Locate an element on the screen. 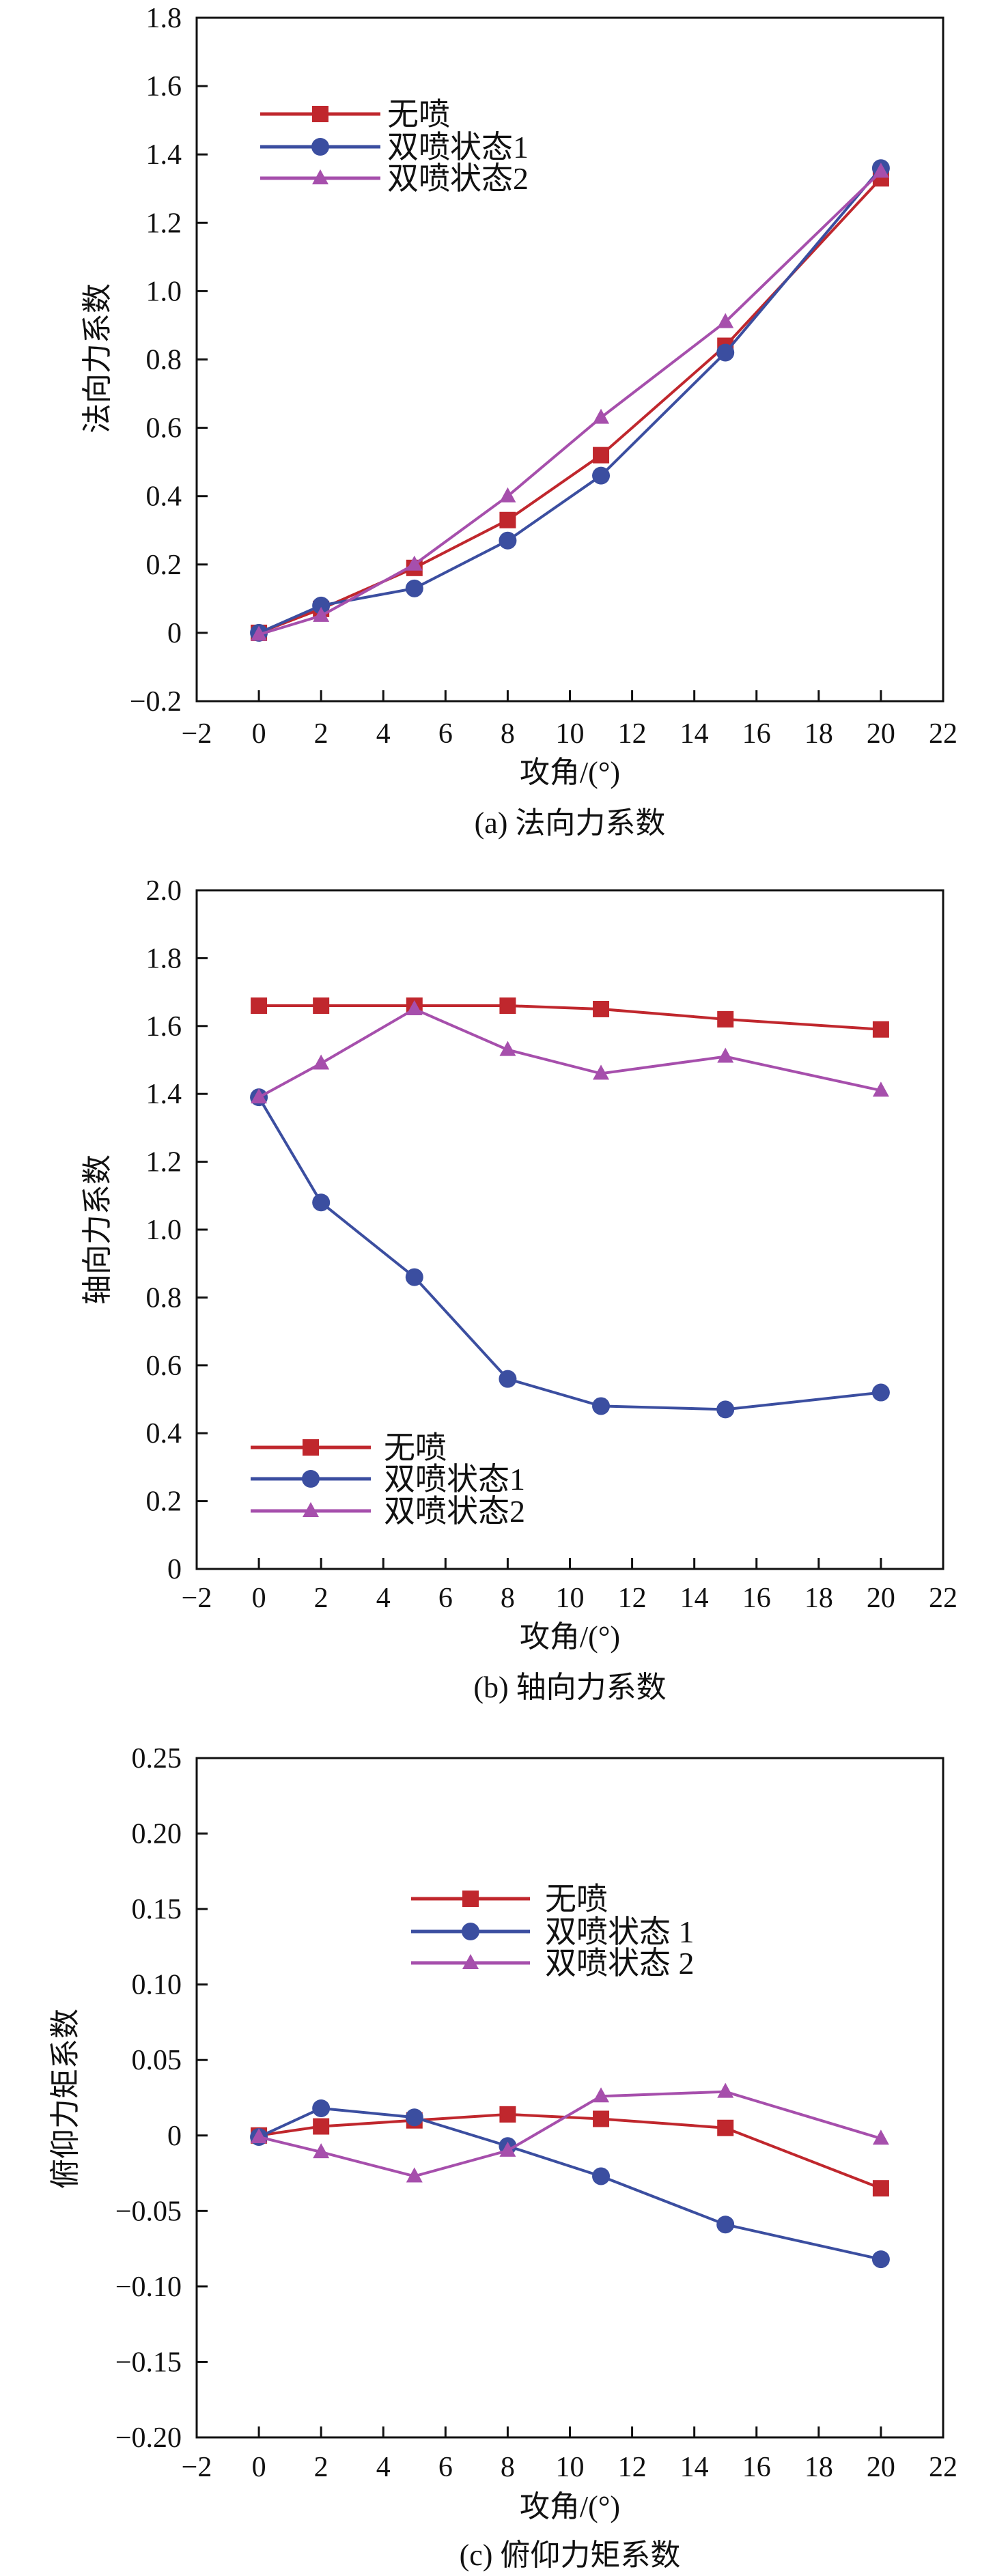 Image resolution: width=1008 pixels, height=2576 pixels. y-tick-label: 0.15 is located at coordinates (157, 1910).